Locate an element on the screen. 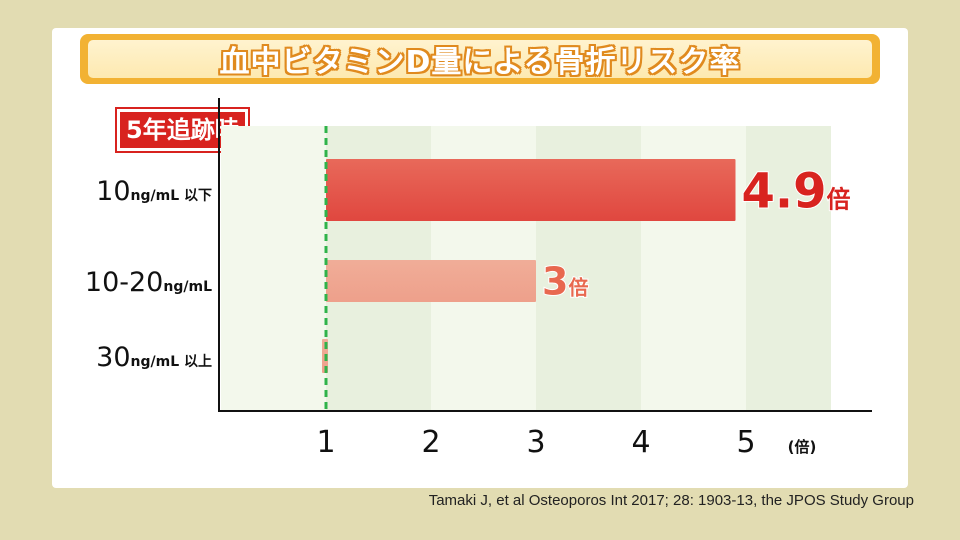  page-title: 血中ビタミンD量による骨折リスク率 is located at coordinates (480, 62).